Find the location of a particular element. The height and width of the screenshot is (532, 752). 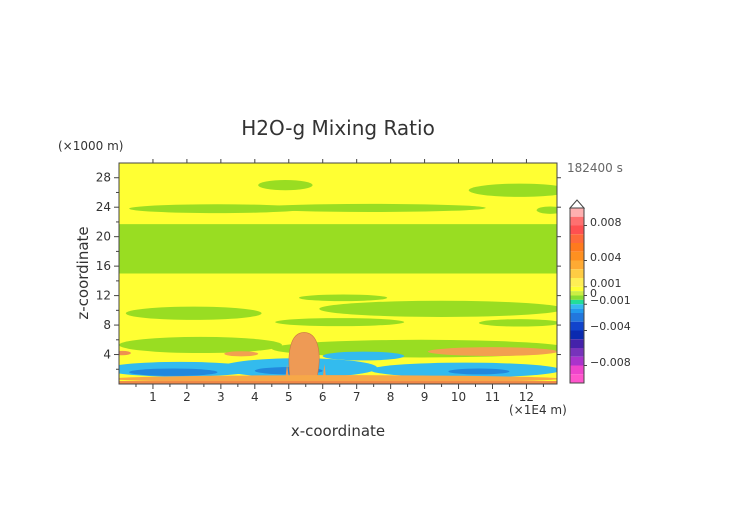

y-tick-label: 28 is located at coordinates (103, 178).